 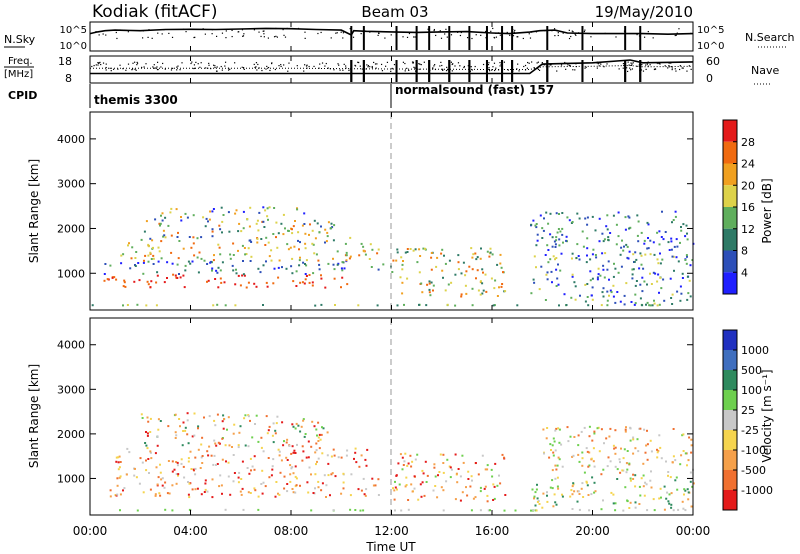 I want to click on time-tick-label: 08:00, so click(x=291, y=531).